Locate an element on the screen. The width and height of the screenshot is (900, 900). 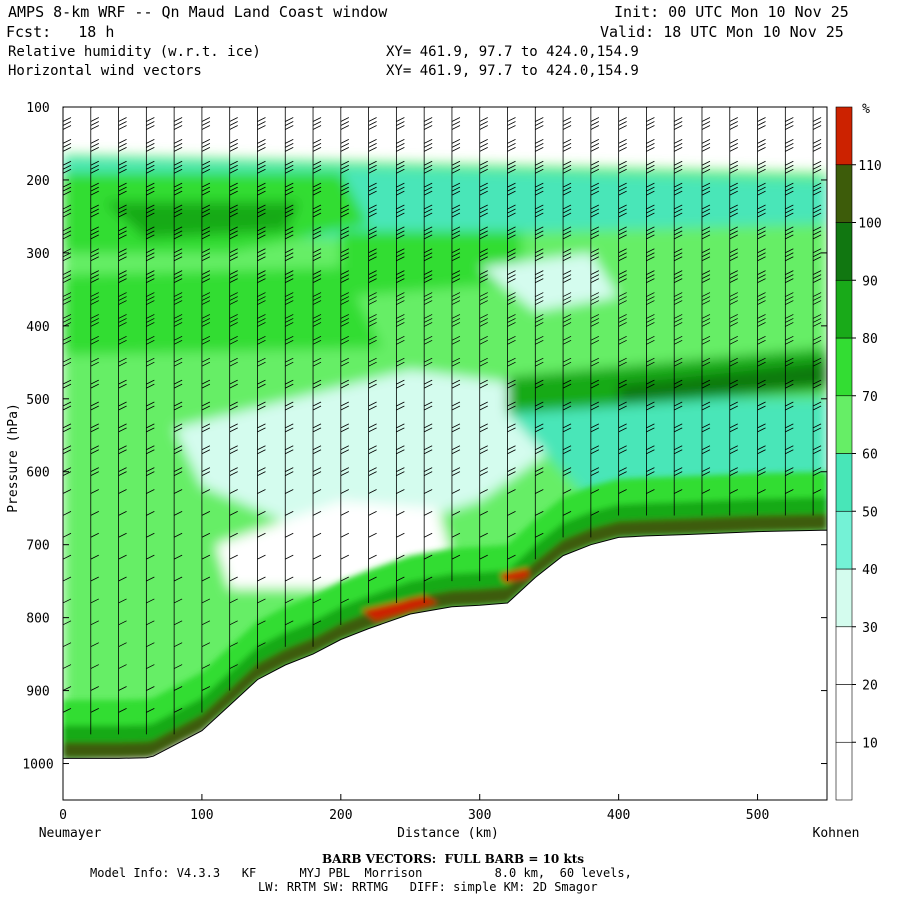
colorbar-label: 10 is located at coordinates (870, 743).